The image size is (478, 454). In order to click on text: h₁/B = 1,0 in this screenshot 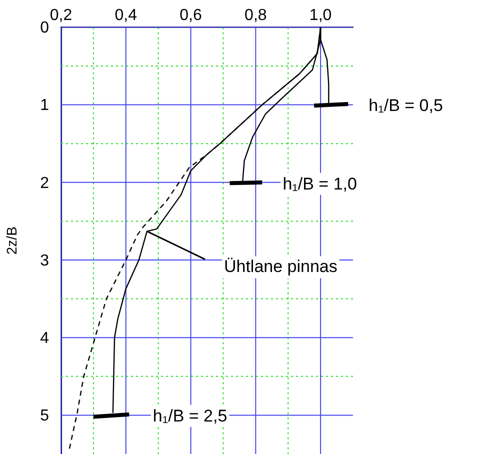, I will do `click(319, 184)`.